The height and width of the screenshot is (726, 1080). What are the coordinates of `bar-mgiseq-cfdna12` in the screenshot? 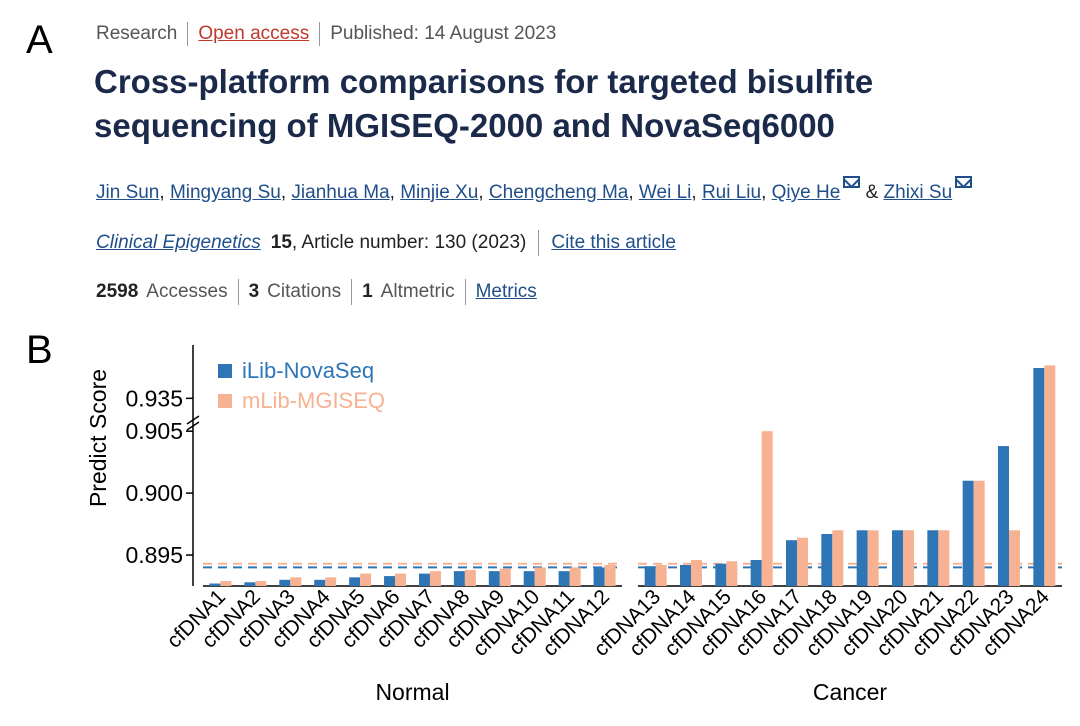 It's located at (610, 575).